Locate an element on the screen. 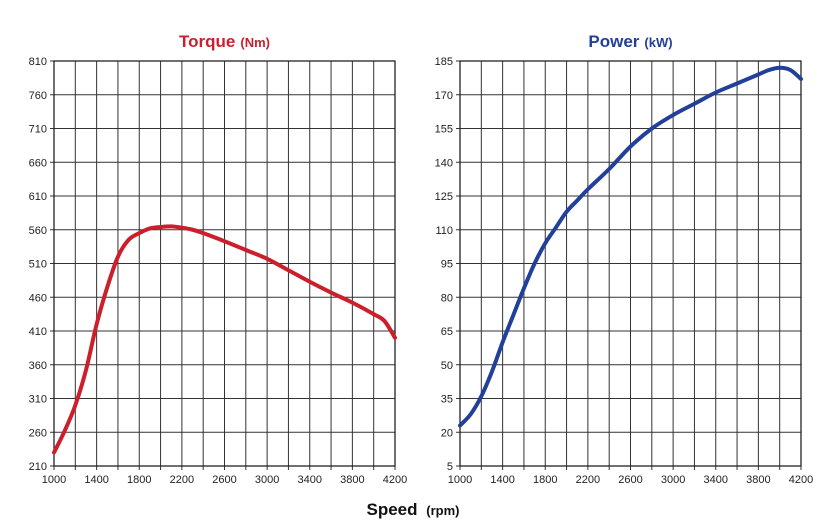 This screenshot has height=528, width=825. power-x-tick-label: 2600 is located at coordinates (630, 480).